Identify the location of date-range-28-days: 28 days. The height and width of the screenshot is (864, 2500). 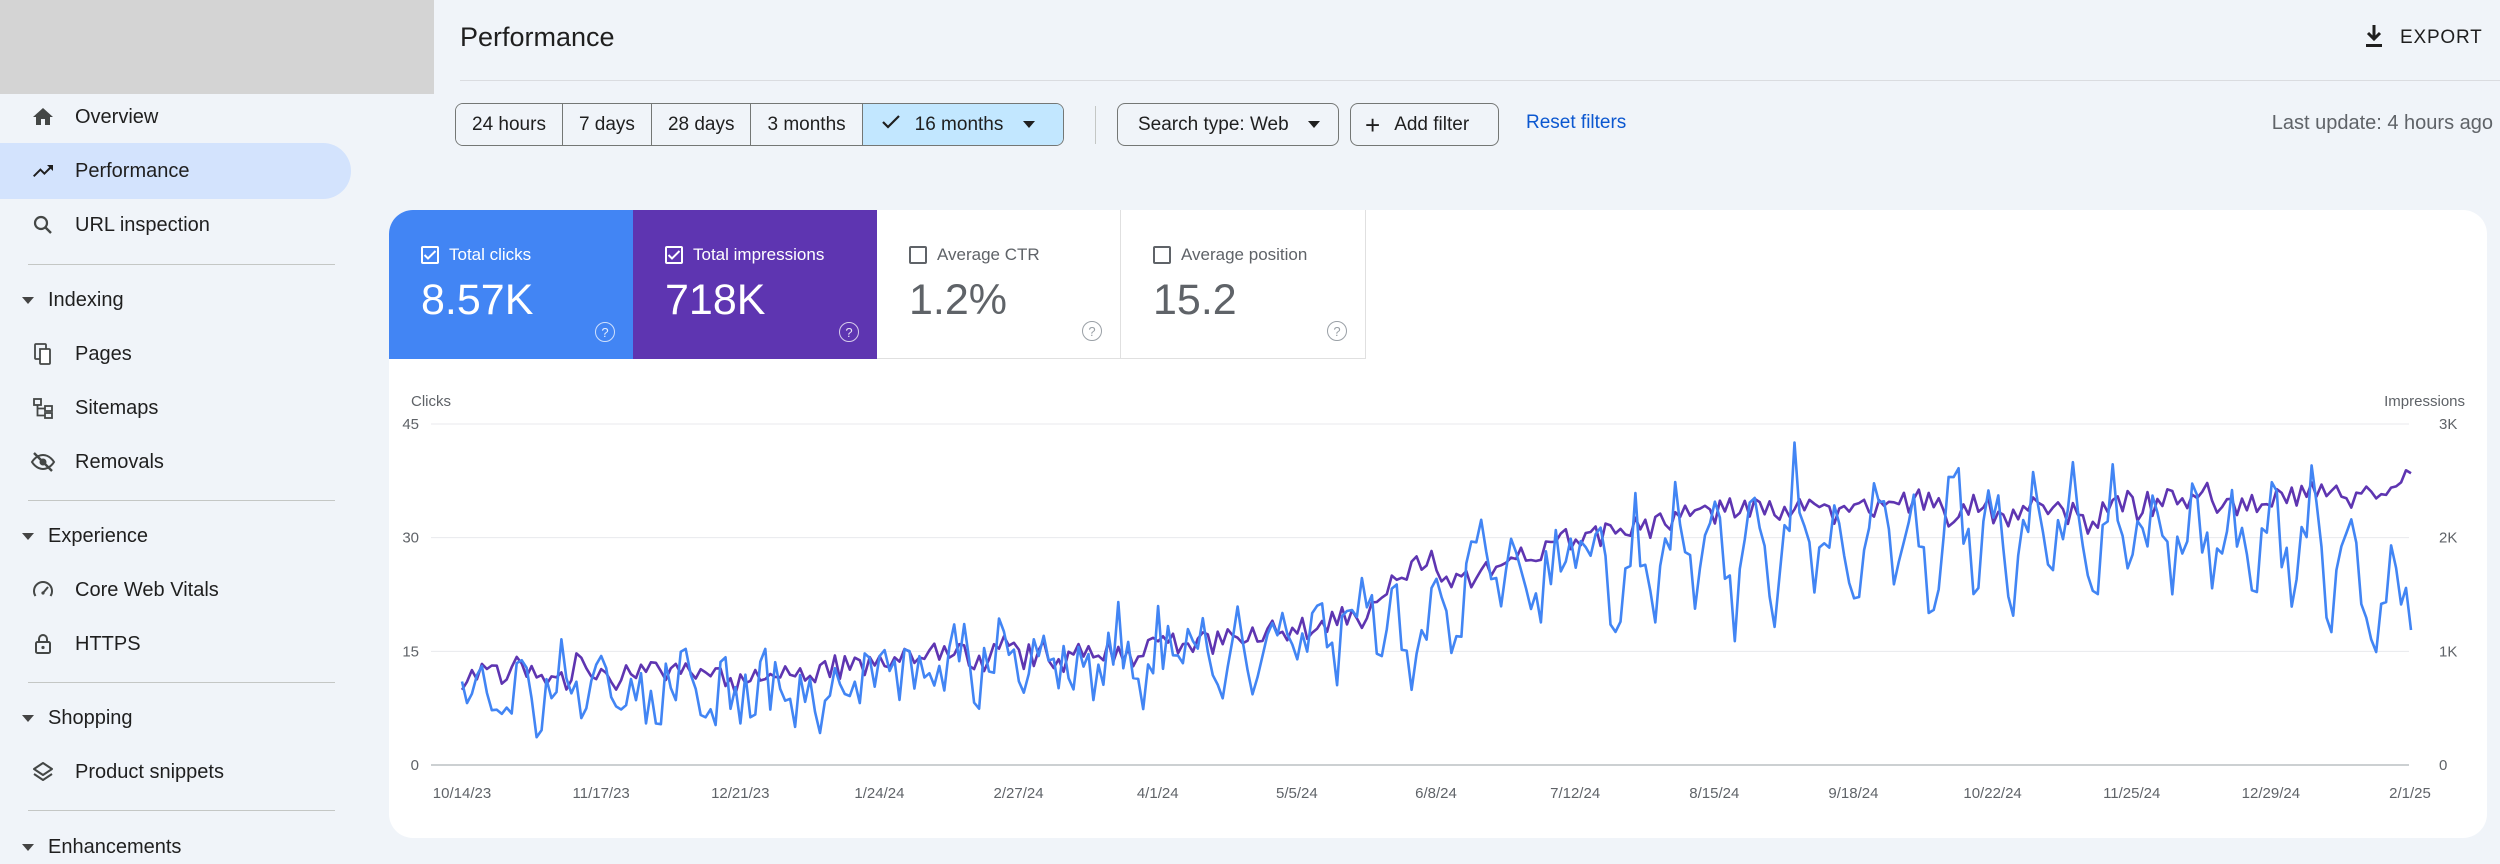
(701, 124).